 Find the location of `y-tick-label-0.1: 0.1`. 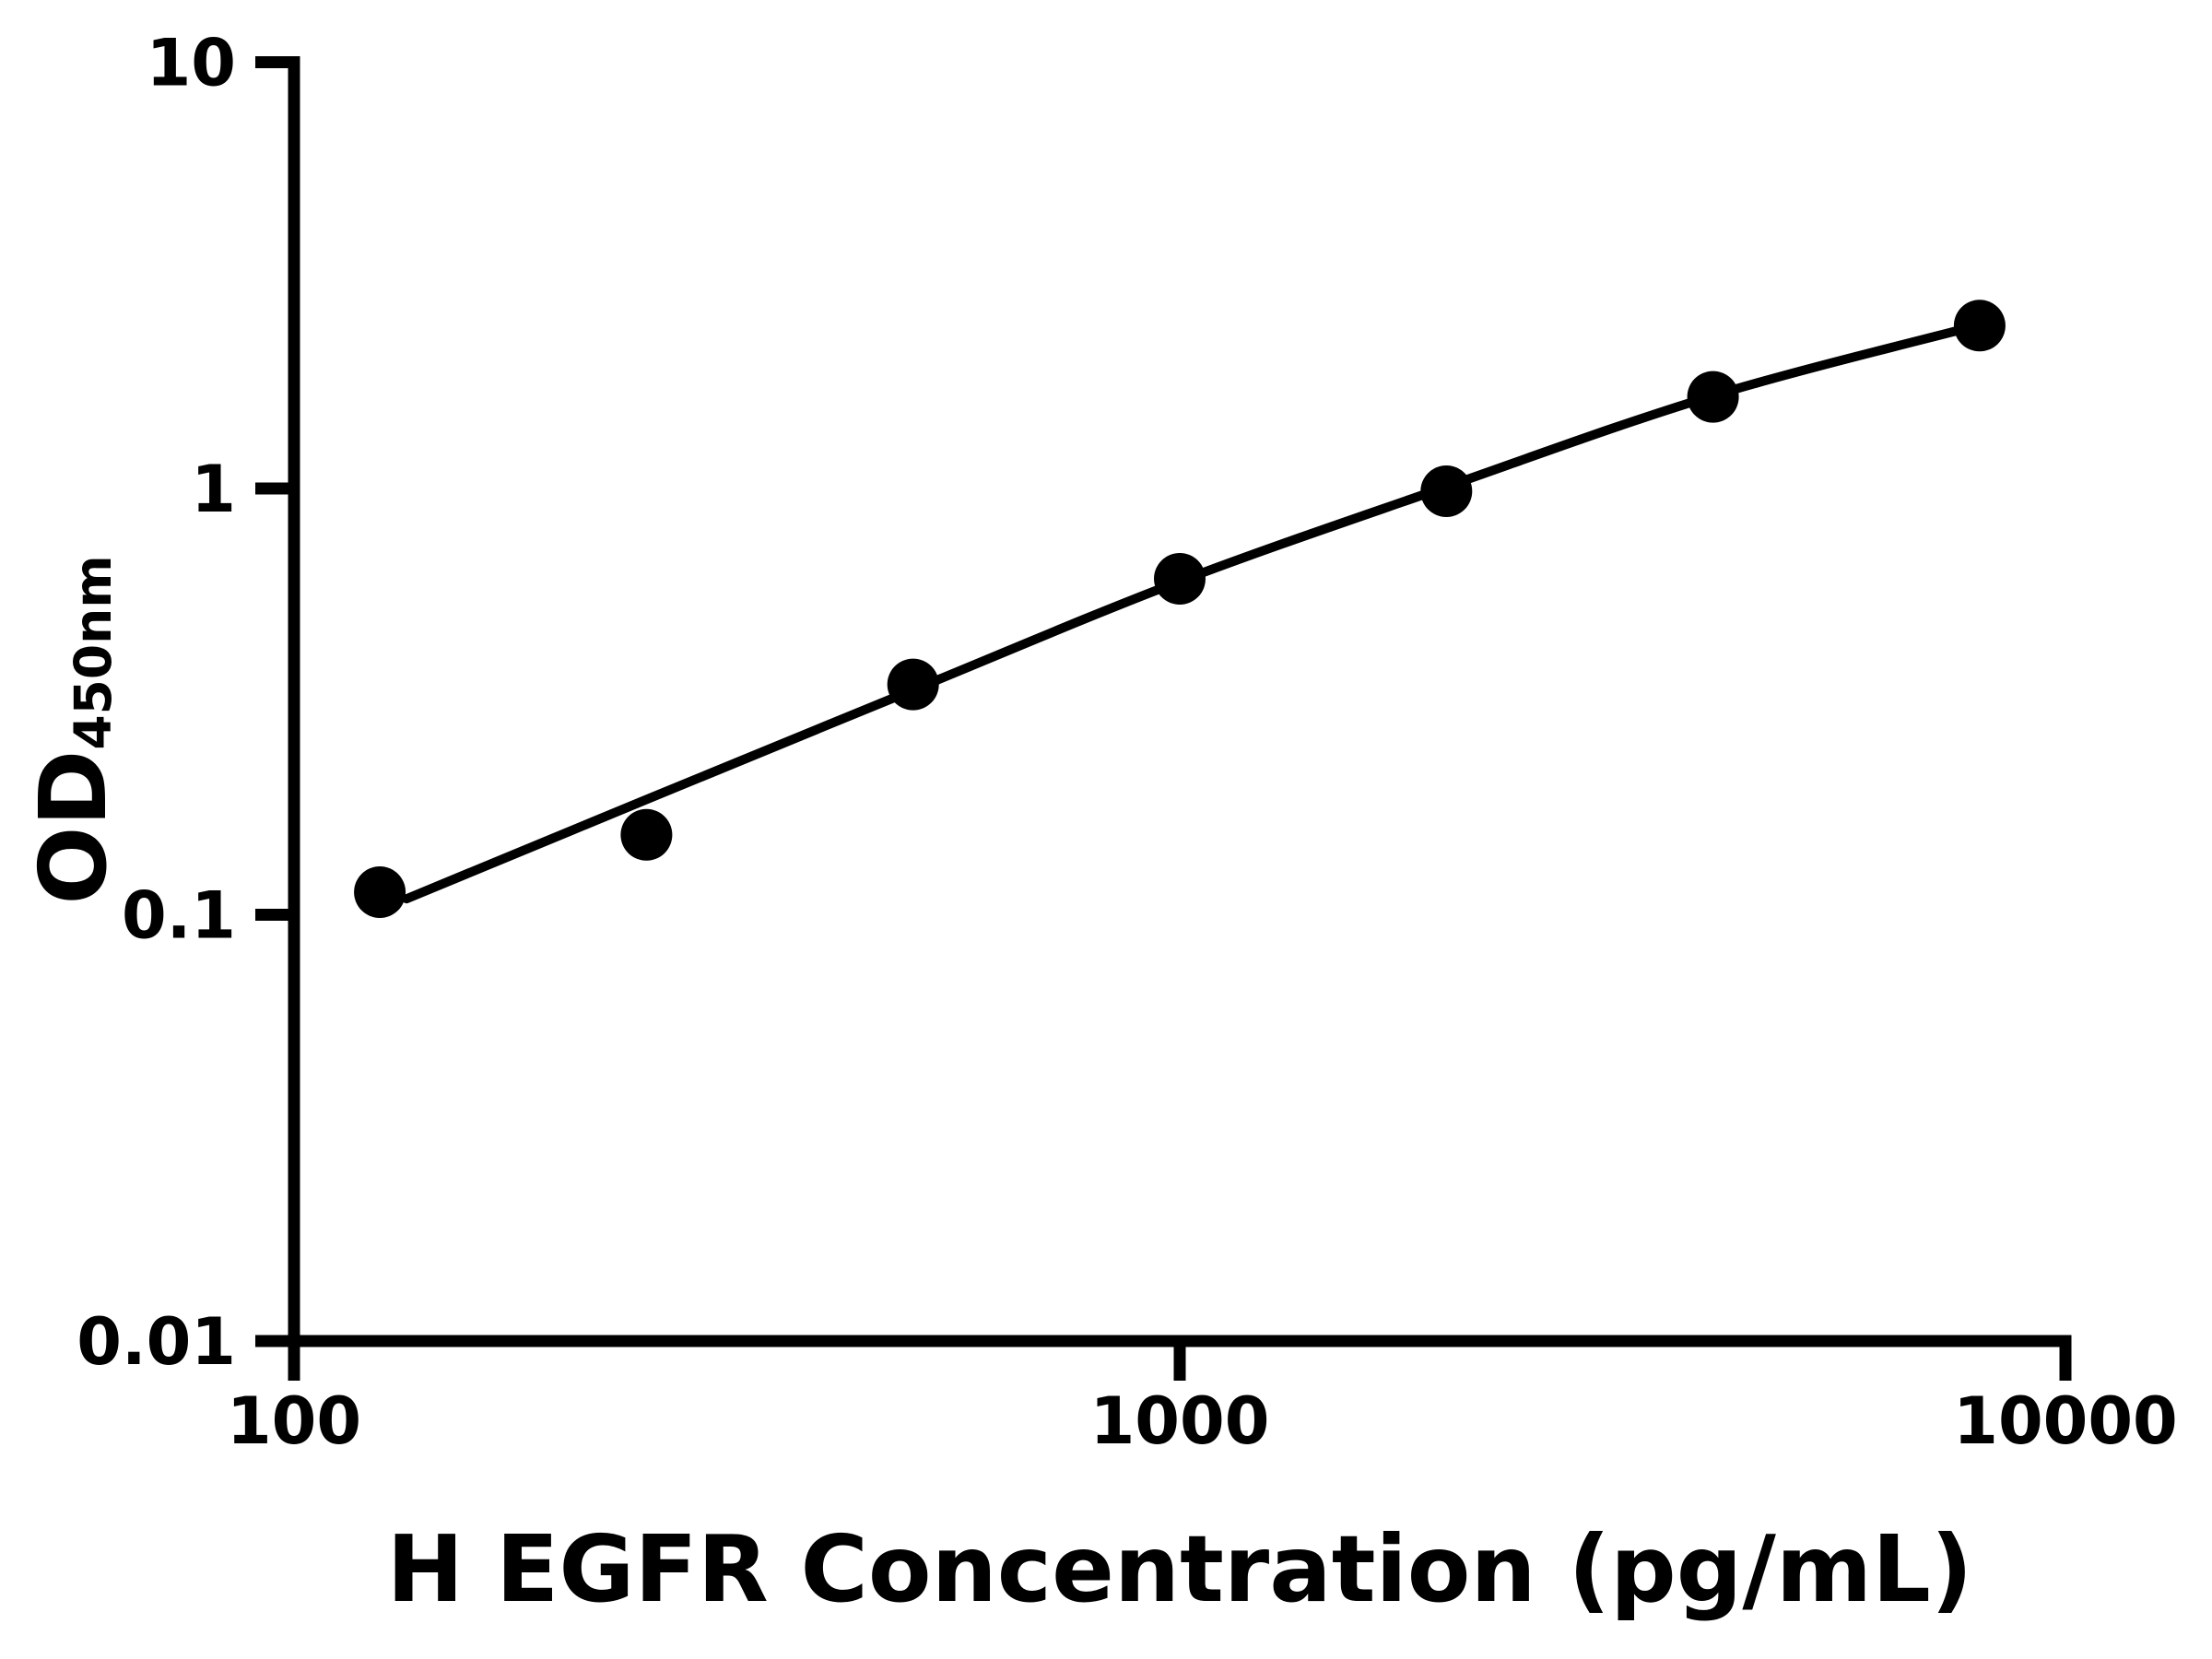

y-tick-label-0.1: 0.1 is located at coordinates (179, 916).